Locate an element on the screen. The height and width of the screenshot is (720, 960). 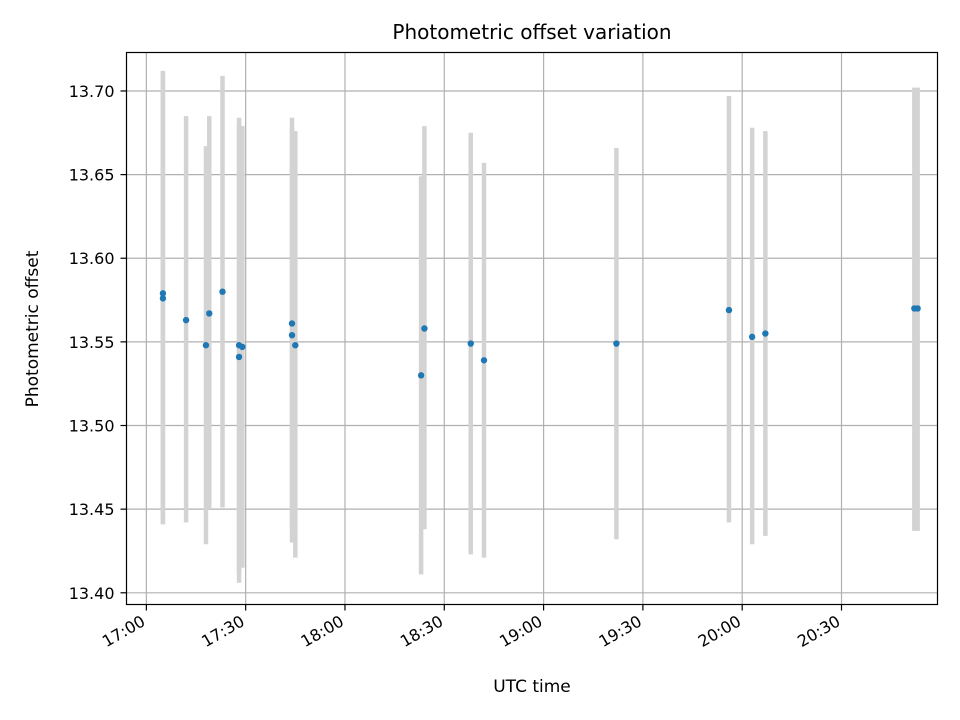
y-tick-label: 13.45 is located at coordinates (92, 509).